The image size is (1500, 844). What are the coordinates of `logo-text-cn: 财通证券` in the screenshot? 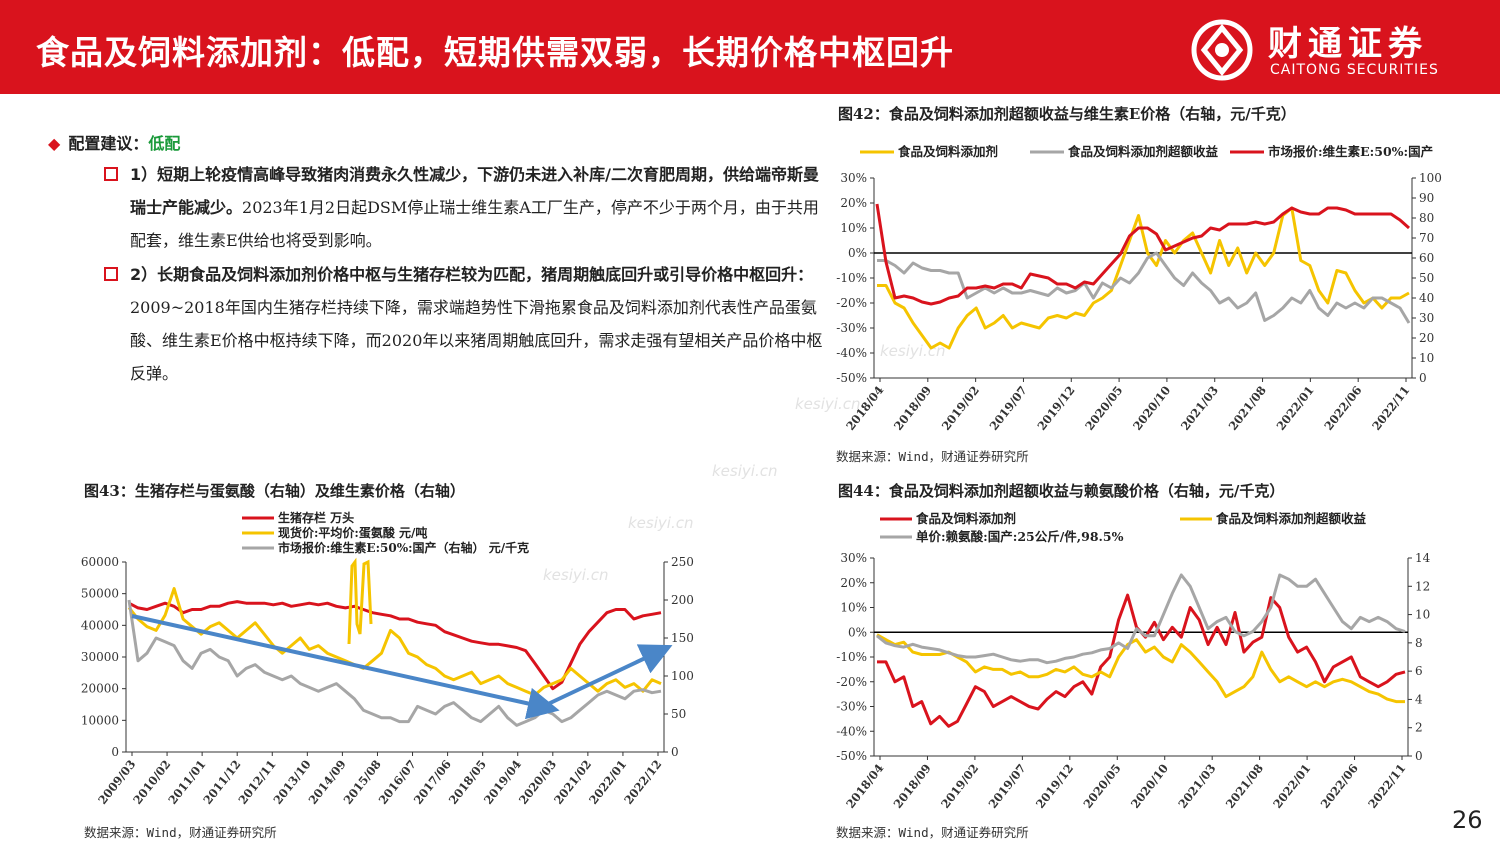 It's located at (1348, 44).